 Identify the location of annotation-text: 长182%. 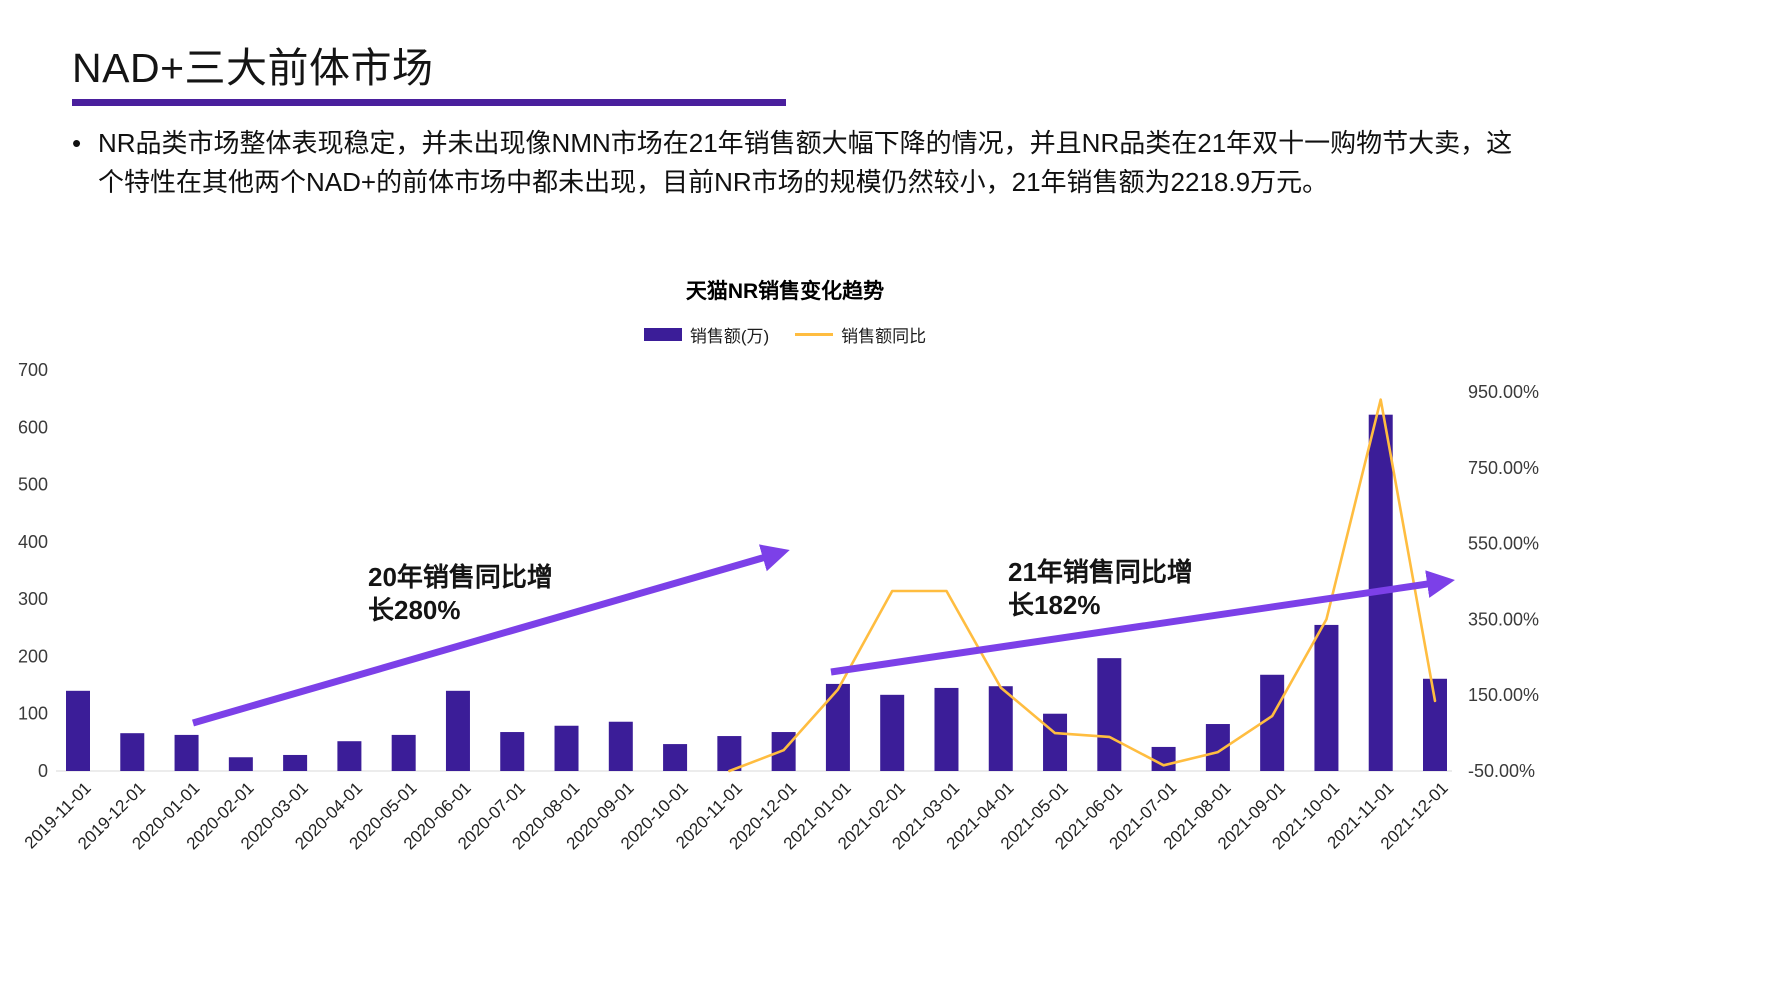
(1054, 605).